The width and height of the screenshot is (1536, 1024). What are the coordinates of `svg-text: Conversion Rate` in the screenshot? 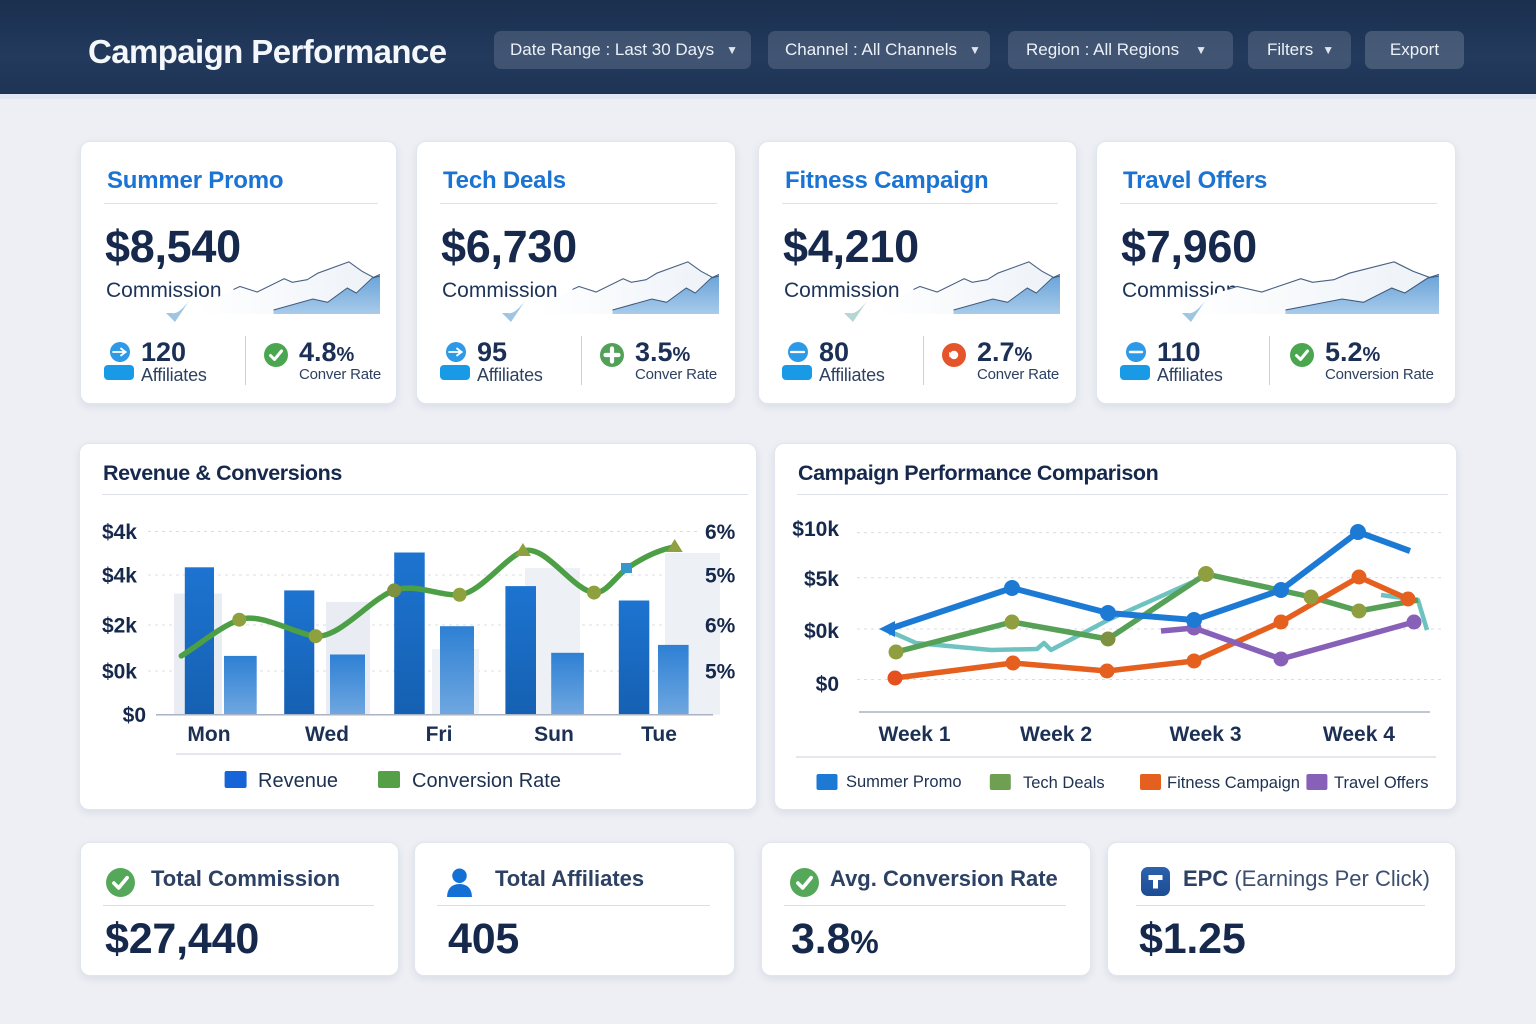 It's located at (486, 781).